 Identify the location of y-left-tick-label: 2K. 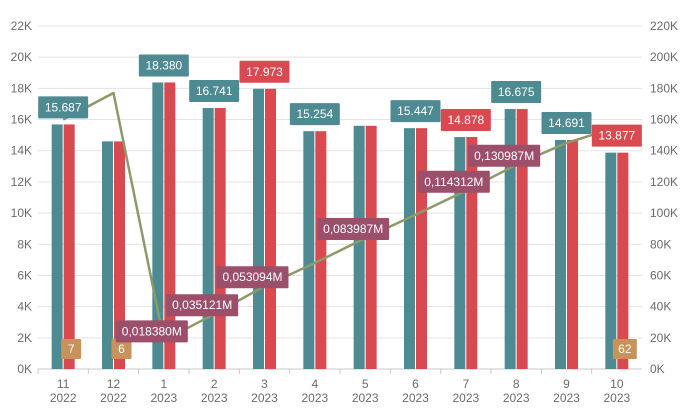
(24, 338).